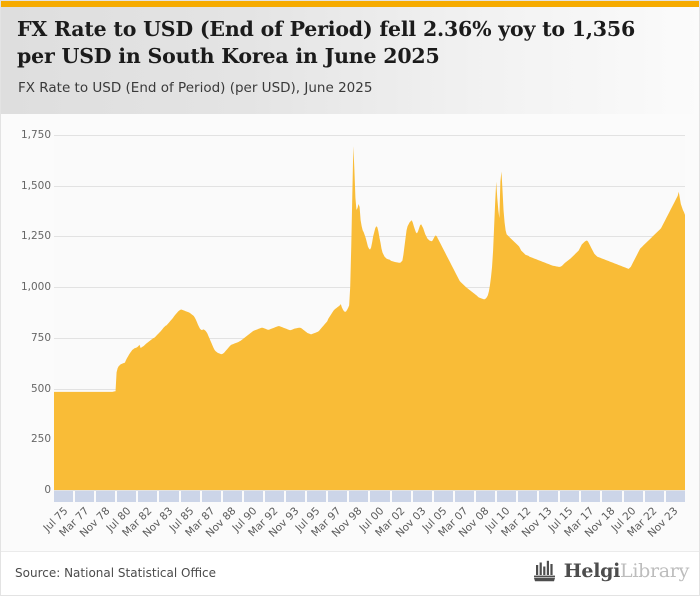 The image size is (700, 596). I want to click on x-axis-tick-band, so click(369, 496).